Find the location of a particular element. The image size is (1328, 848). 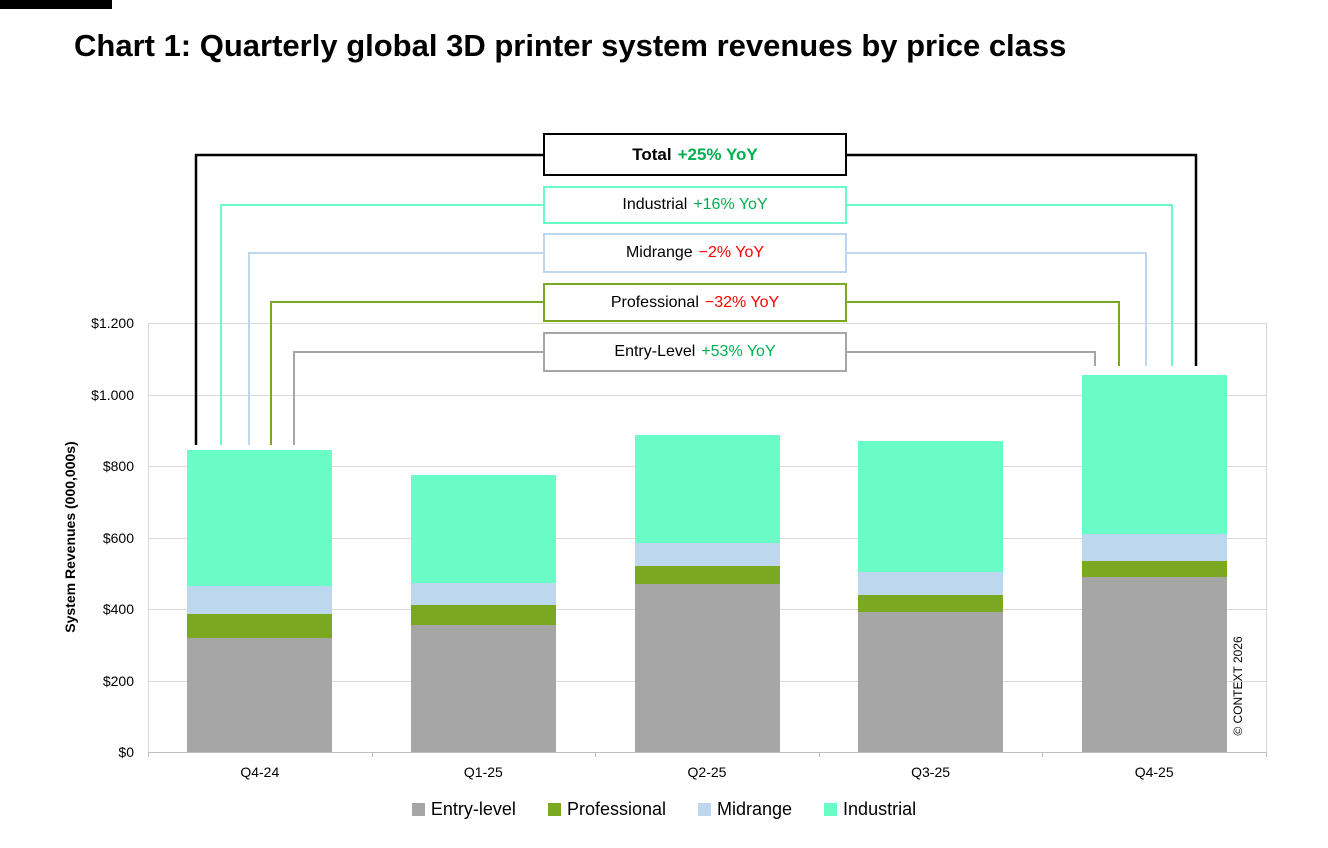

callout-industrial: Industrial +16% YoY is located at coordinates (695, 205).